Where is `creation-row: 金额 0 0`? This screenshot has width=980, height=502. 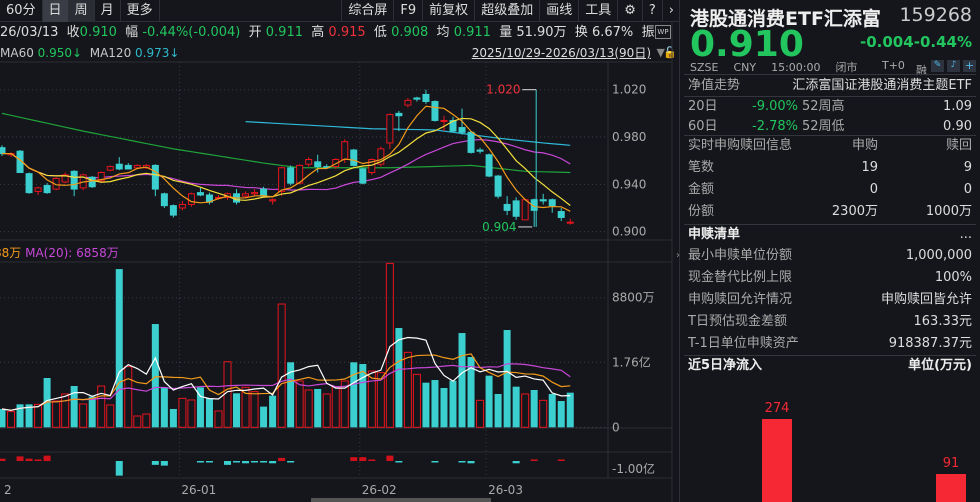 creation-row: 金额 0 0 is located at coordinates (830, 190).